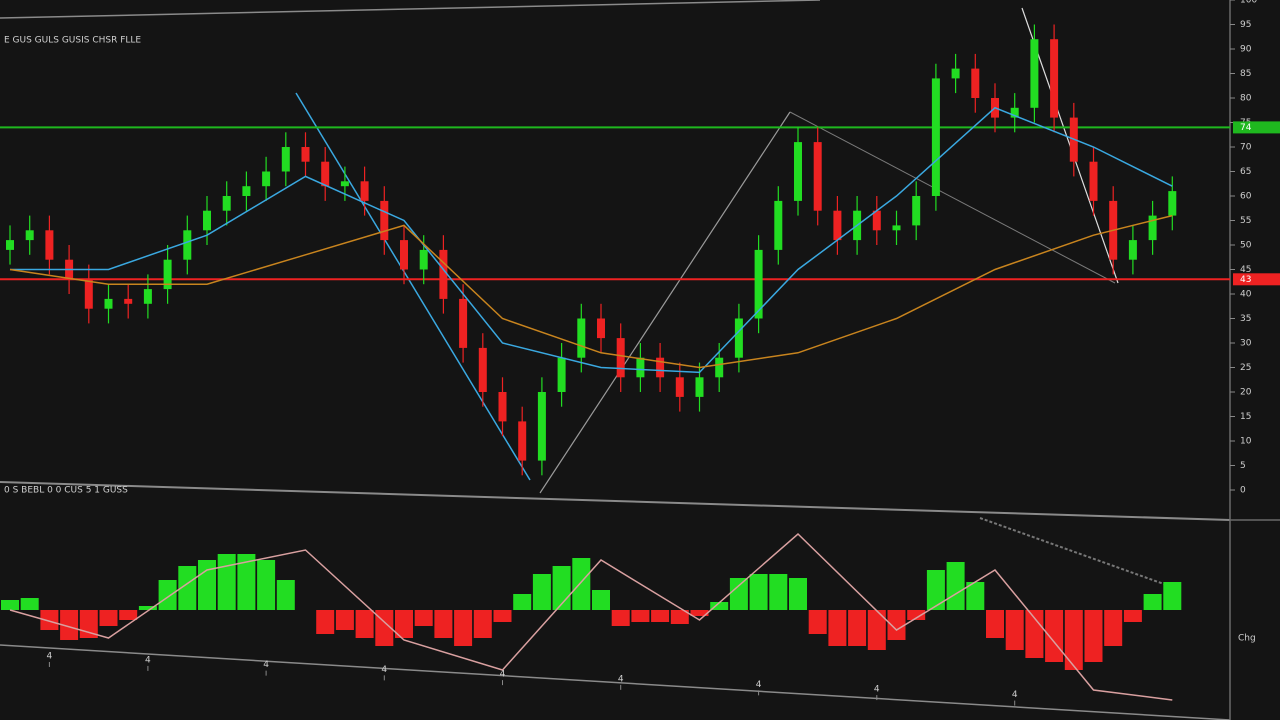 This screenshot has height=720, width=1280. I want to click on y-tick-label: 35, so click(1245, 319).